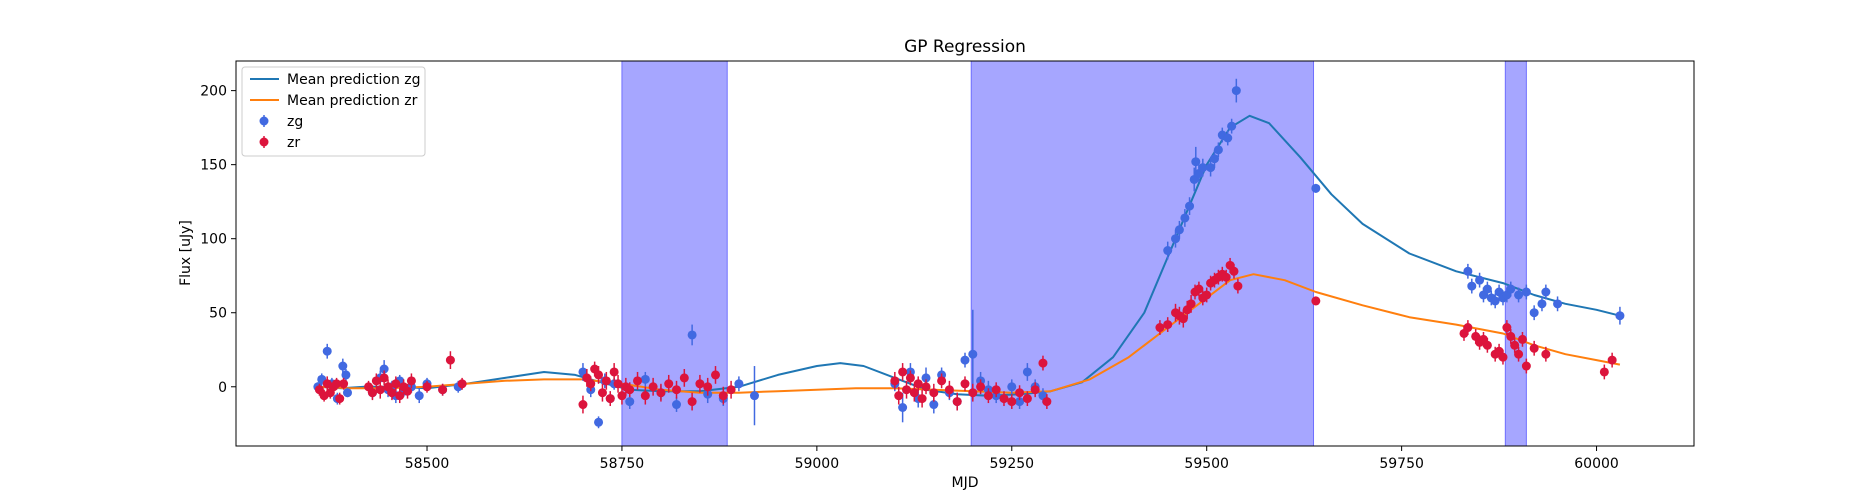 This screenshot has height=500, width=1875. What do you see at coordinates (352, 101) in the screenshot?
I see `legend-label-zr-line: Mean prediction zr` at bounding box center [352, 101].